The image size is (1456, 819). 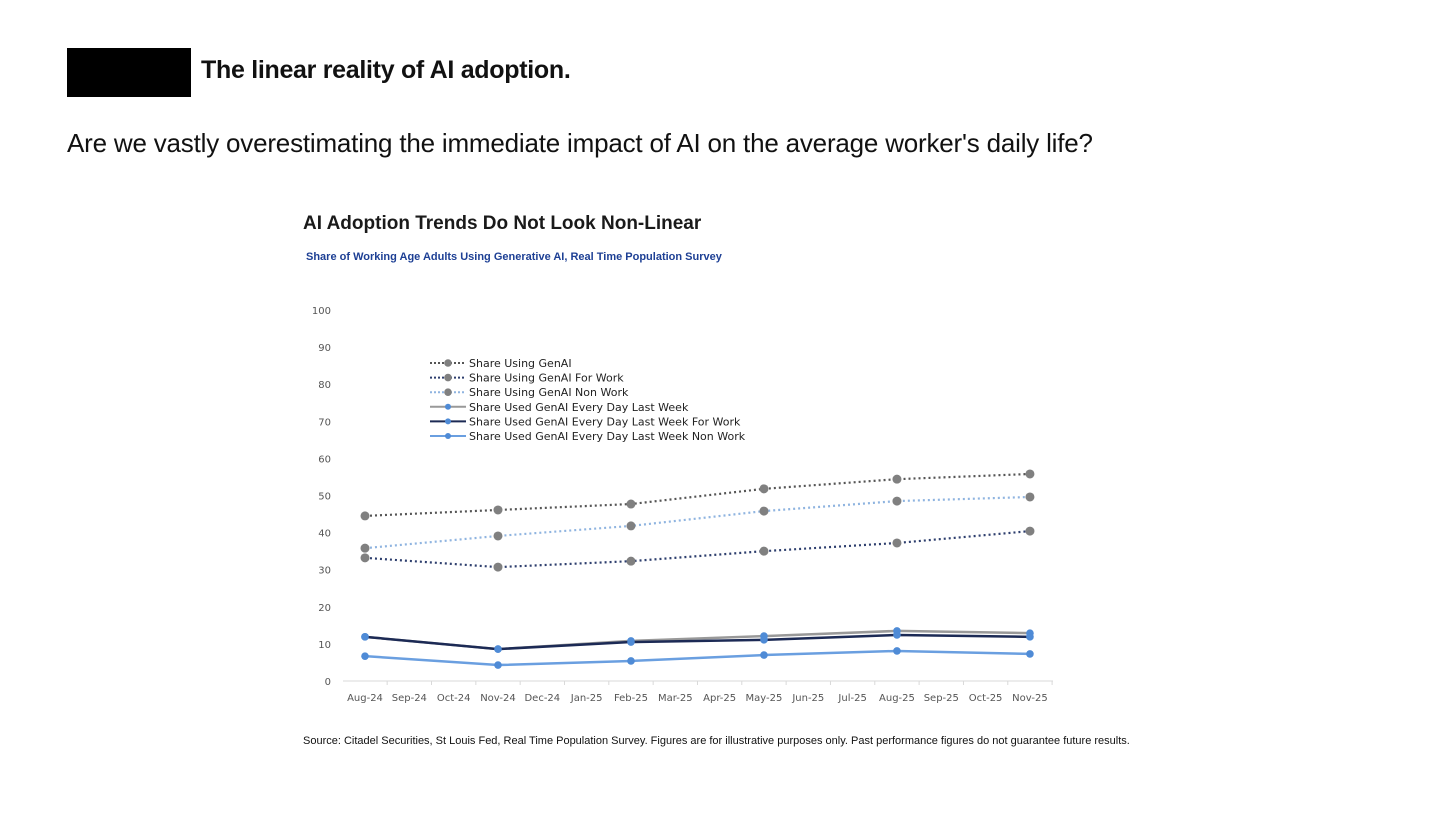 I want to click on legend-label: Share Using GenAI For Work, so click(x=546, y=378).